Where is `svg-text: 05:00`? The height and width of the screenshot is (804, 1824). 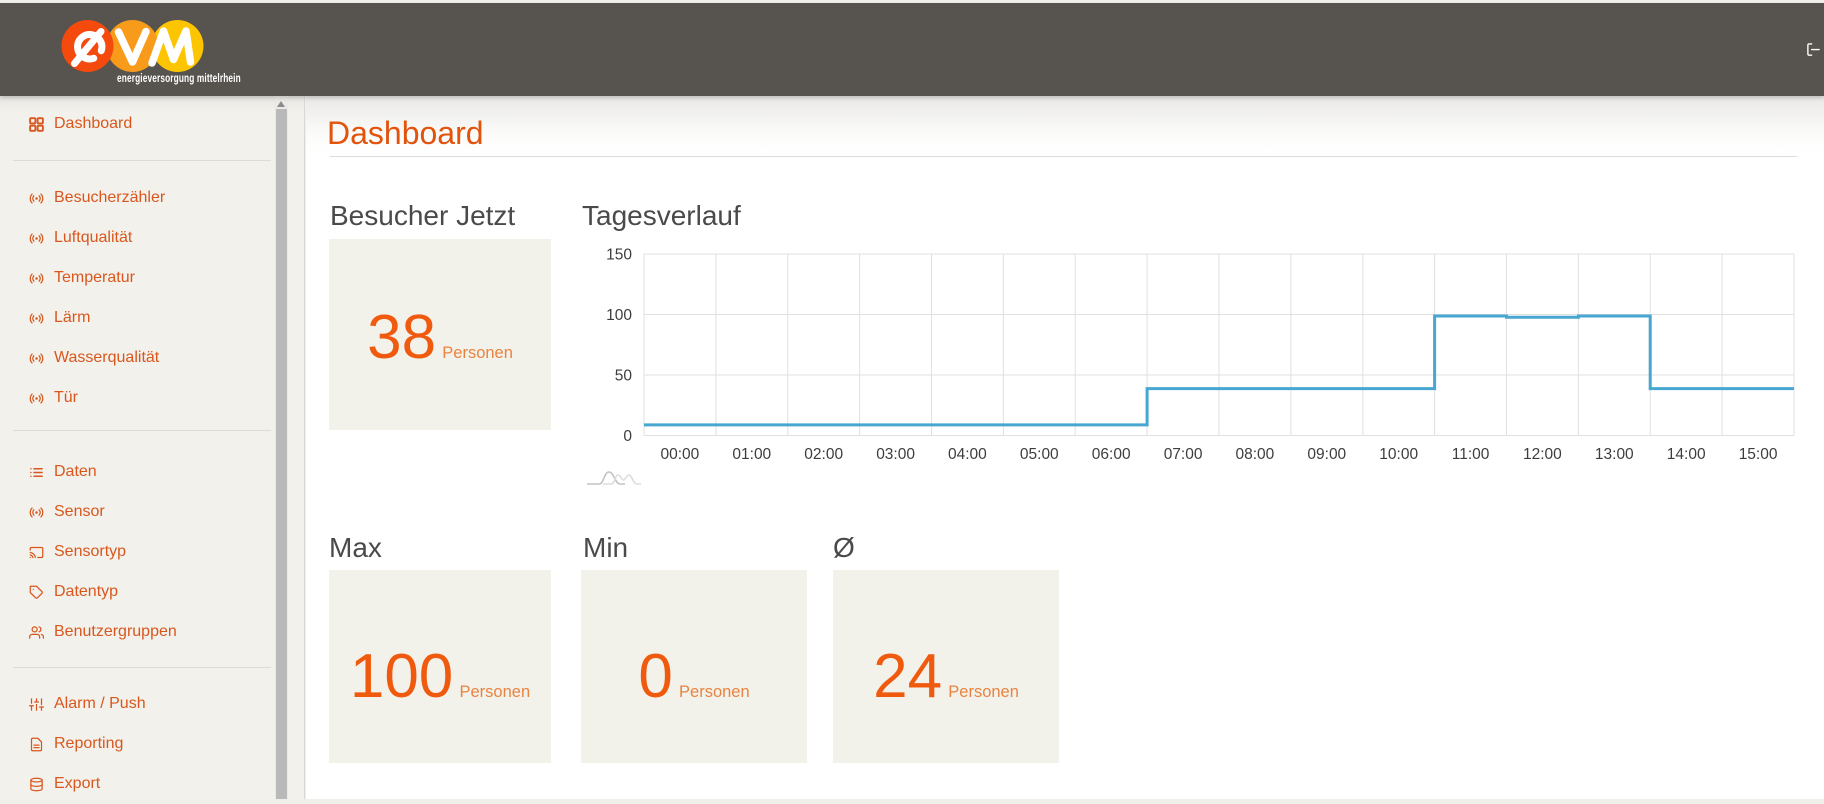
svg-text: 05:00 is located at coordinates (1039, 454).